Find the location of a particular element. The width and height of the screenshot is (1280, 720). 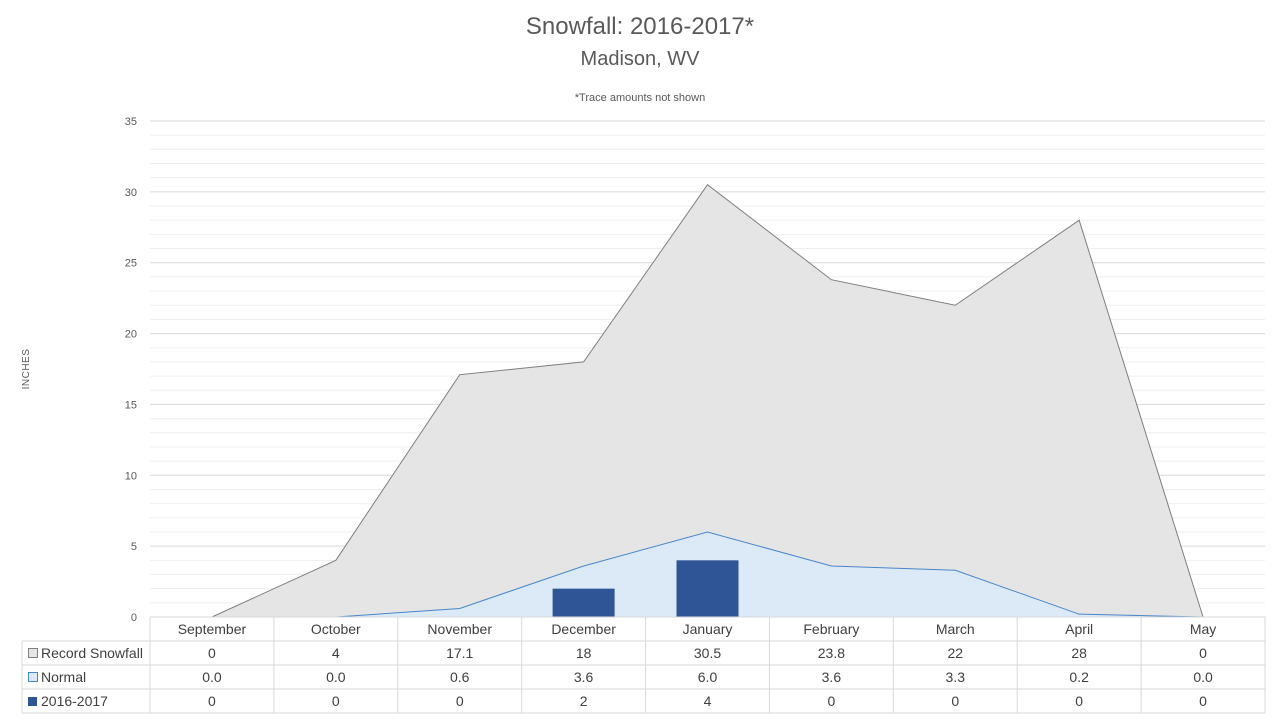

data-value: 6.0 is located at coordinates (708, 677).